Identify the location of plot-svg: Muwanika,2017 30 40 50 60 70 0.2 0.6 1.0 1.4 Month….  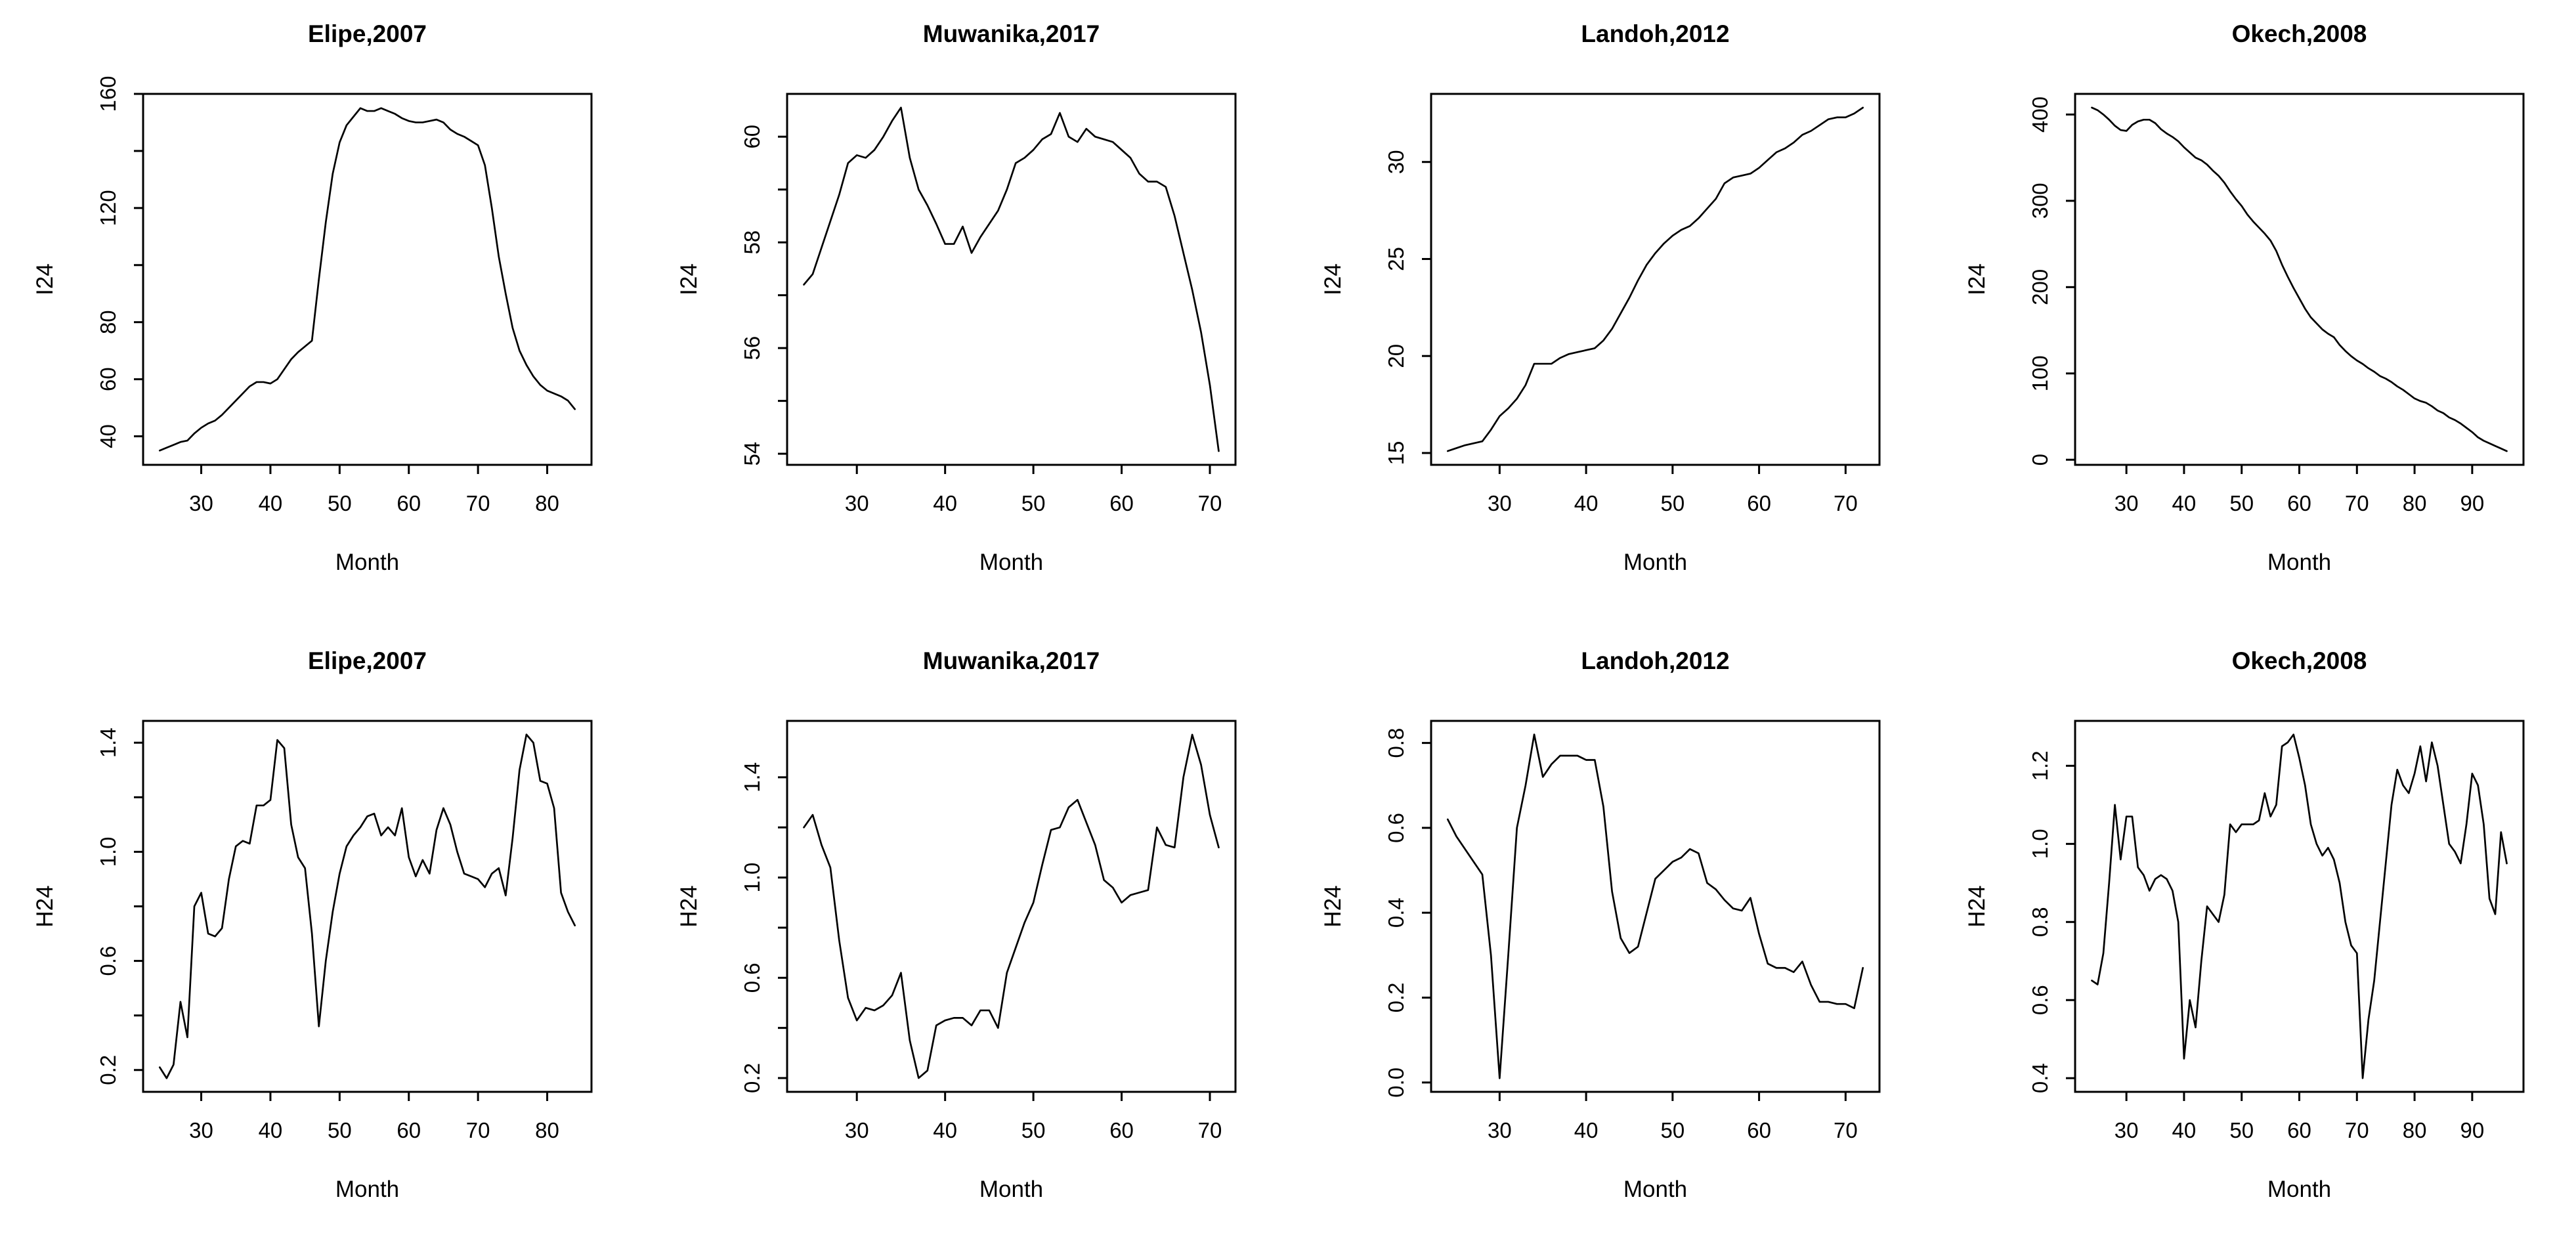
(956, 924).